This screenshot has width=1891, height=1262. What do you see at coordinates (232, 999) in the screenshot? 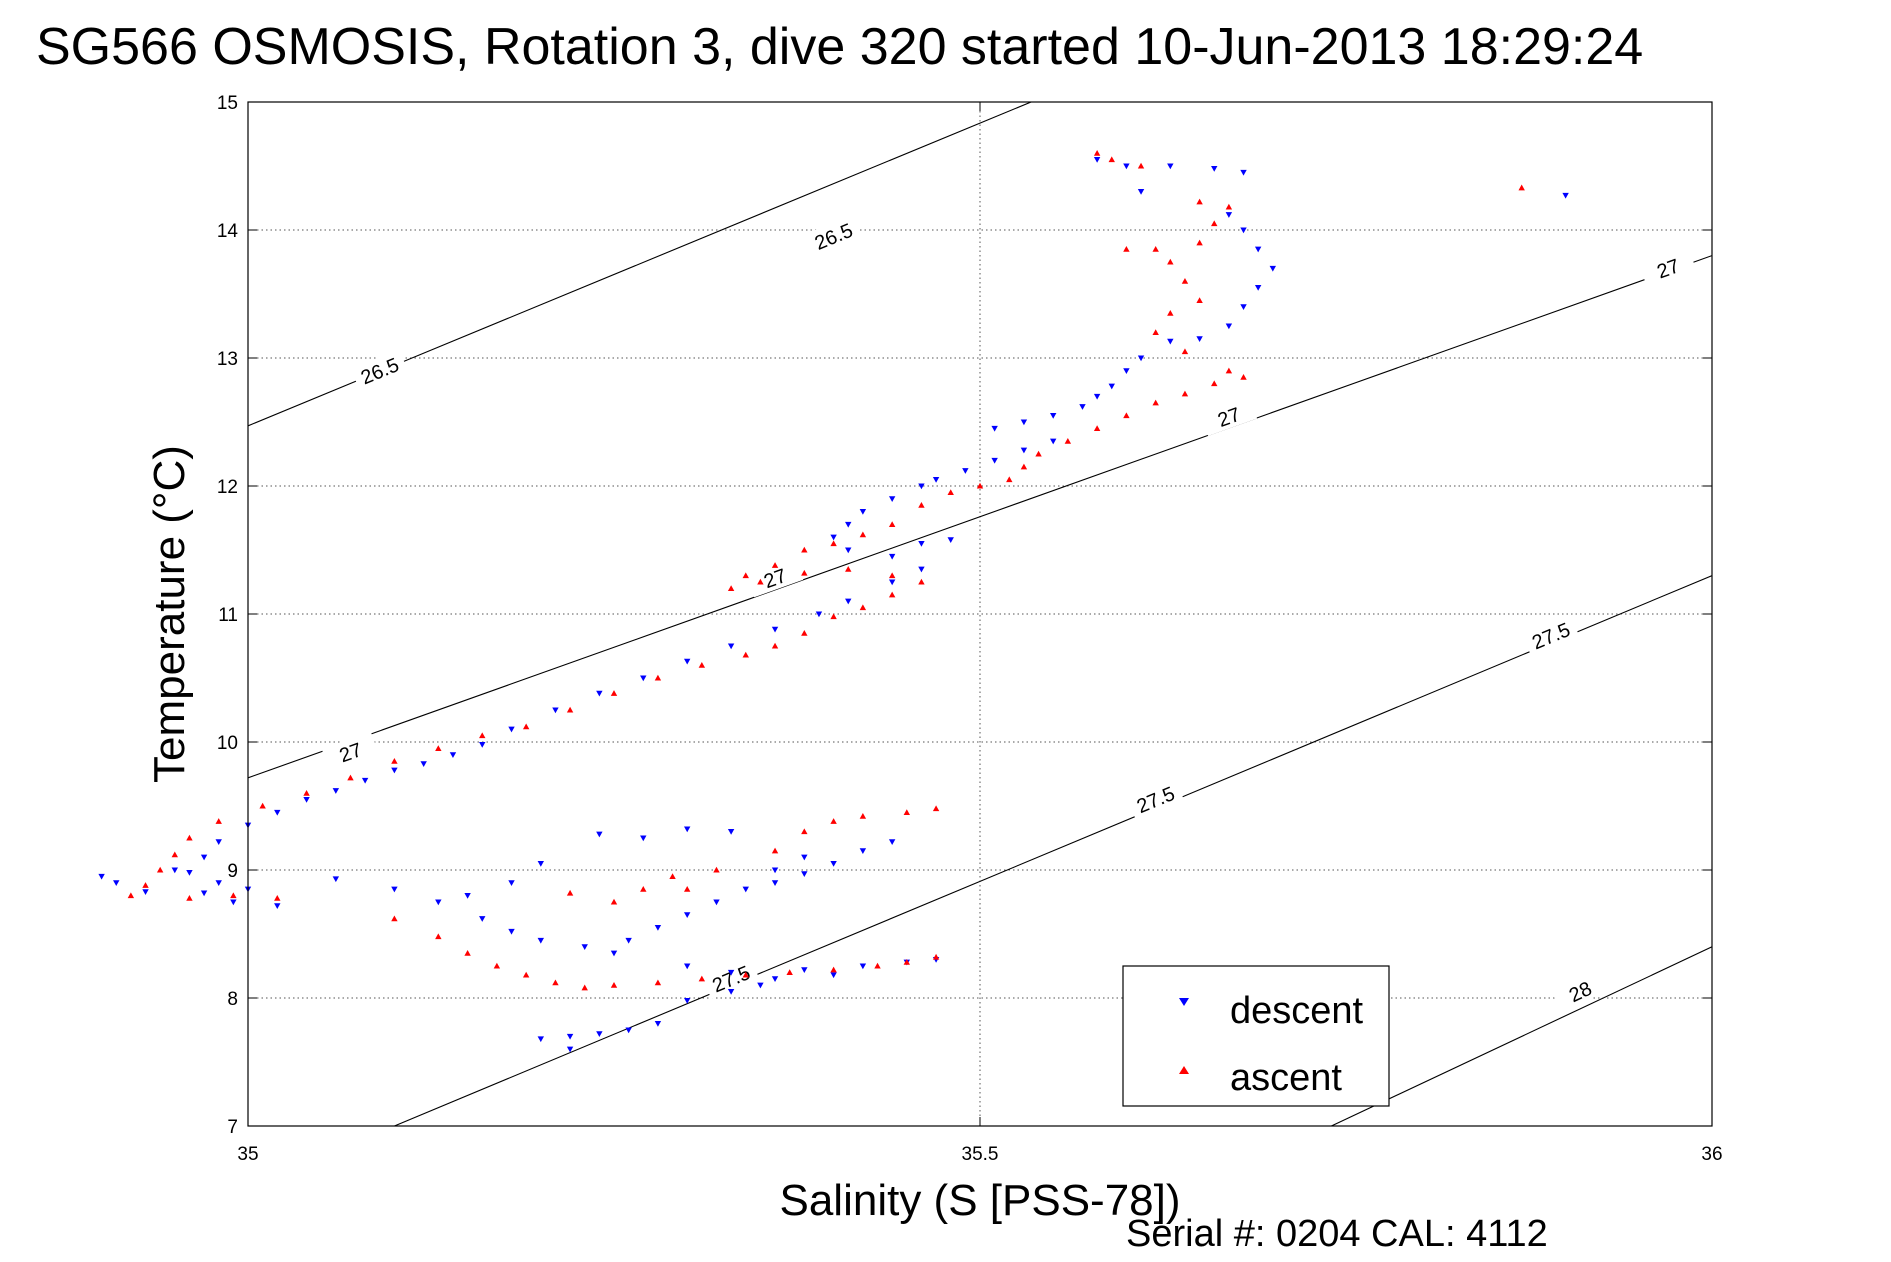
I see `y-tick-label: 8` at bounding box center [232, 999].